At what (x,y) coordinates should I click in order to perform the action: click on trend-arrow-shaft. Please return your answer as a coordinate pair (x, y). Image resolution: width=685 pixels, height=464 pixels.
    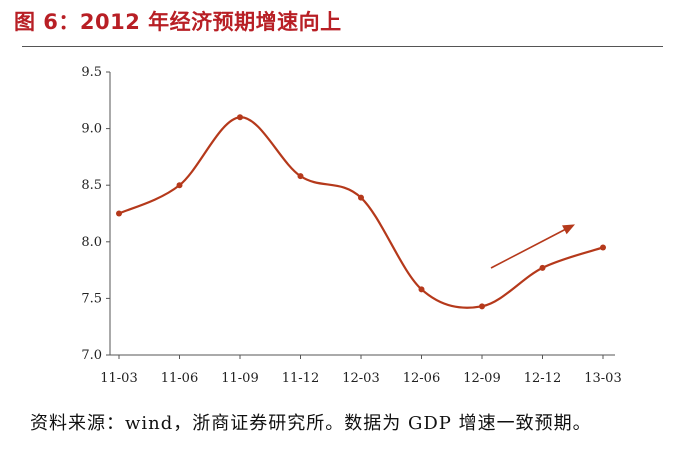
    Looking at the image, I should click on (528, 248).